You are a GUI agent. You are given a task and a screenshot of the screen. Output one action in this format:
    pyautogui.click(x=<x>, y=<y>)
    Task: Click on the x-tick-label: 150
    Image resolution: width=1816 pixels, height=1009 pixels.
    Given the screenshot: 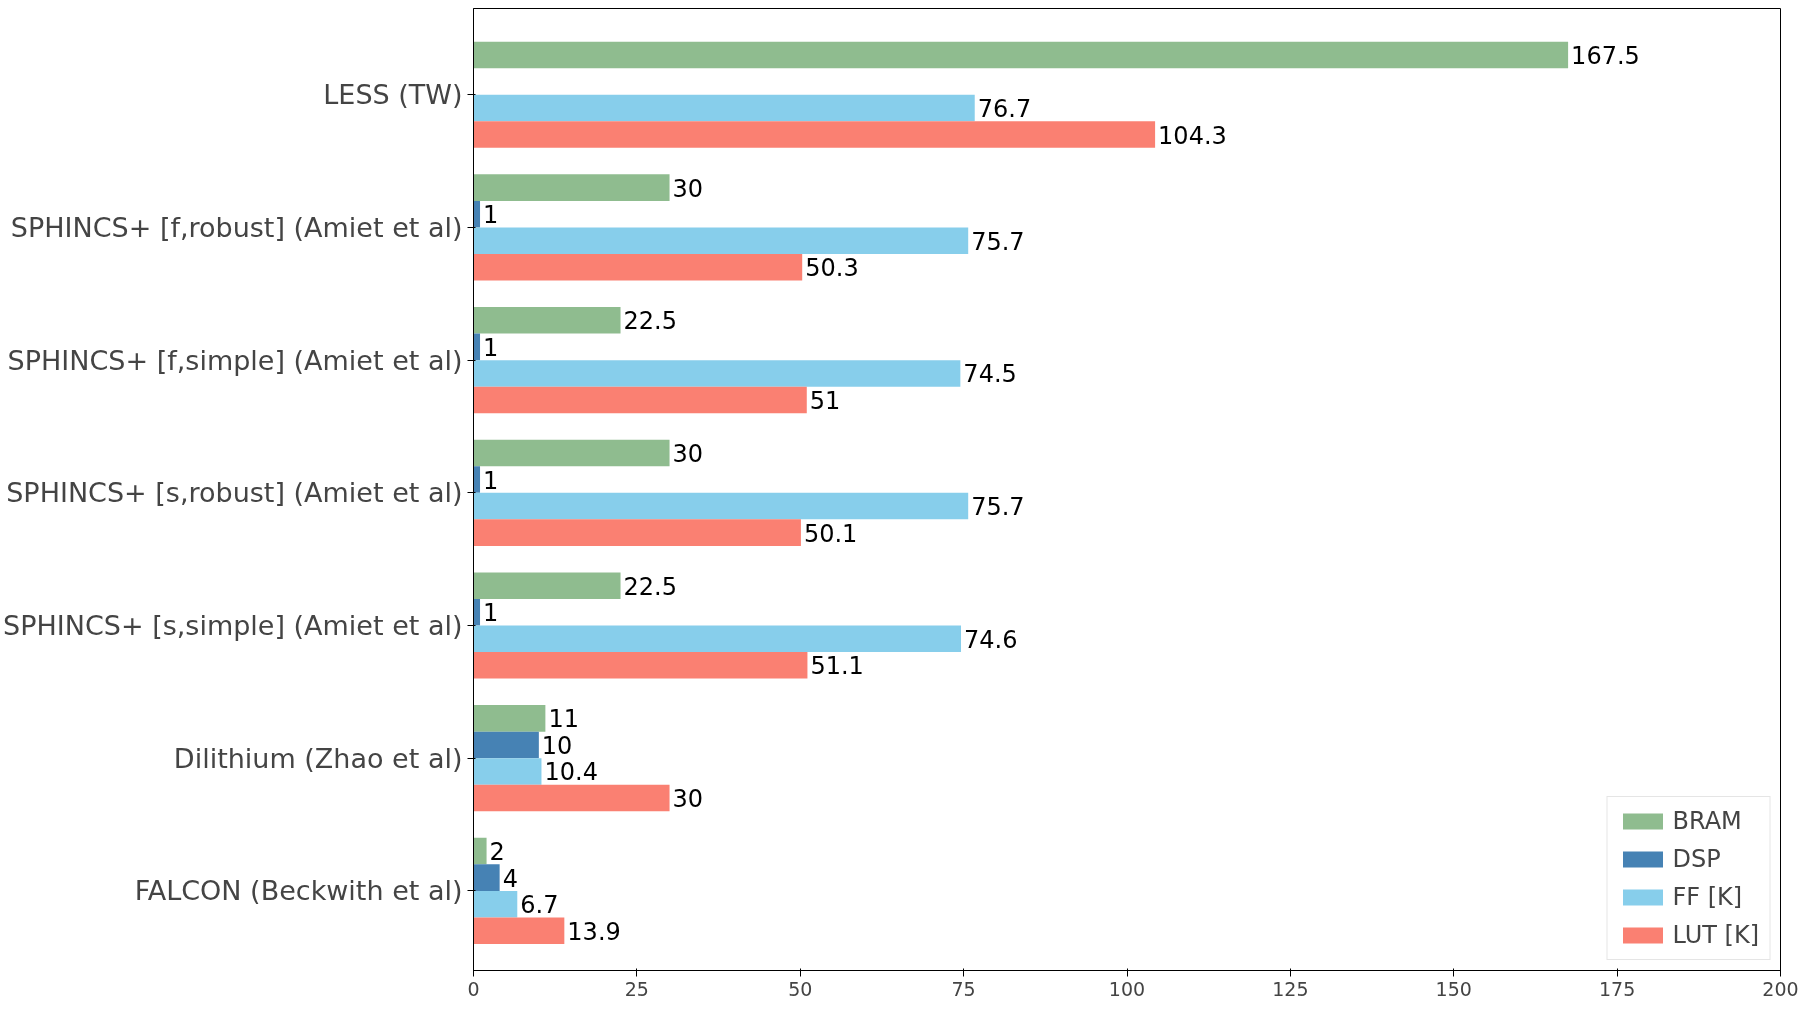 What is the action you would take?
    pyautogui.click(x=1453, y=988)
    